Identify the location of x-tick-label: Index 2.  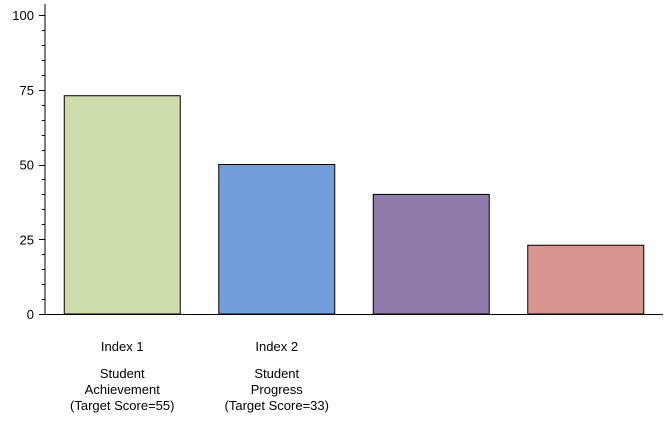
(276, 346).